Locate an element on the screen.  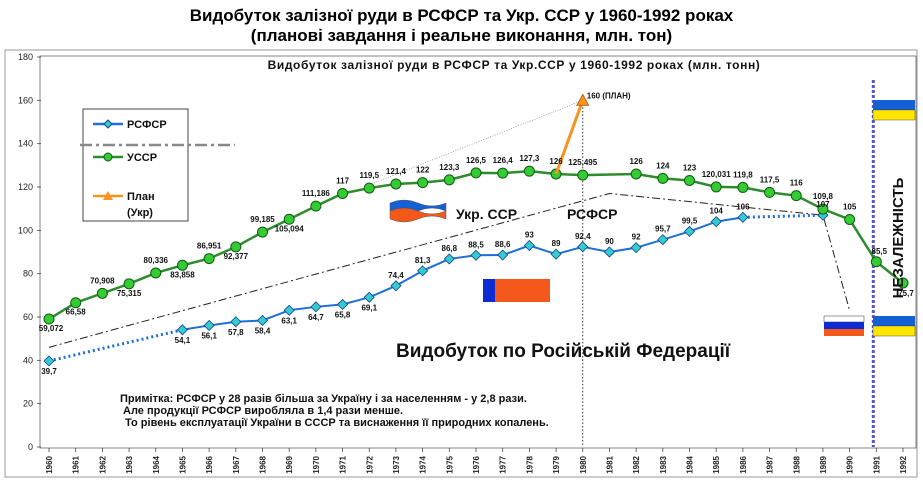
data-label: 109,8 is located at coordinates (823, 196).